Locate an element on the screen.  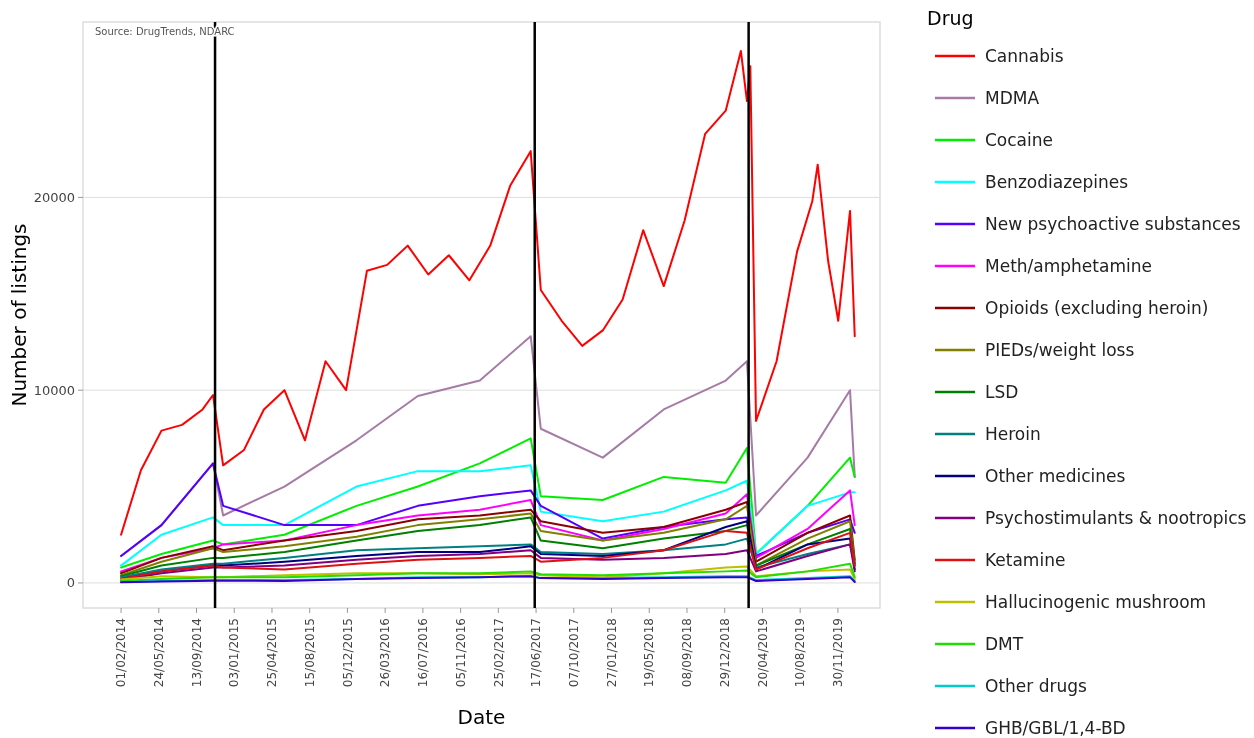
legend-label: Psychostimulants & nootropics is located at coordinates (1116, 517).